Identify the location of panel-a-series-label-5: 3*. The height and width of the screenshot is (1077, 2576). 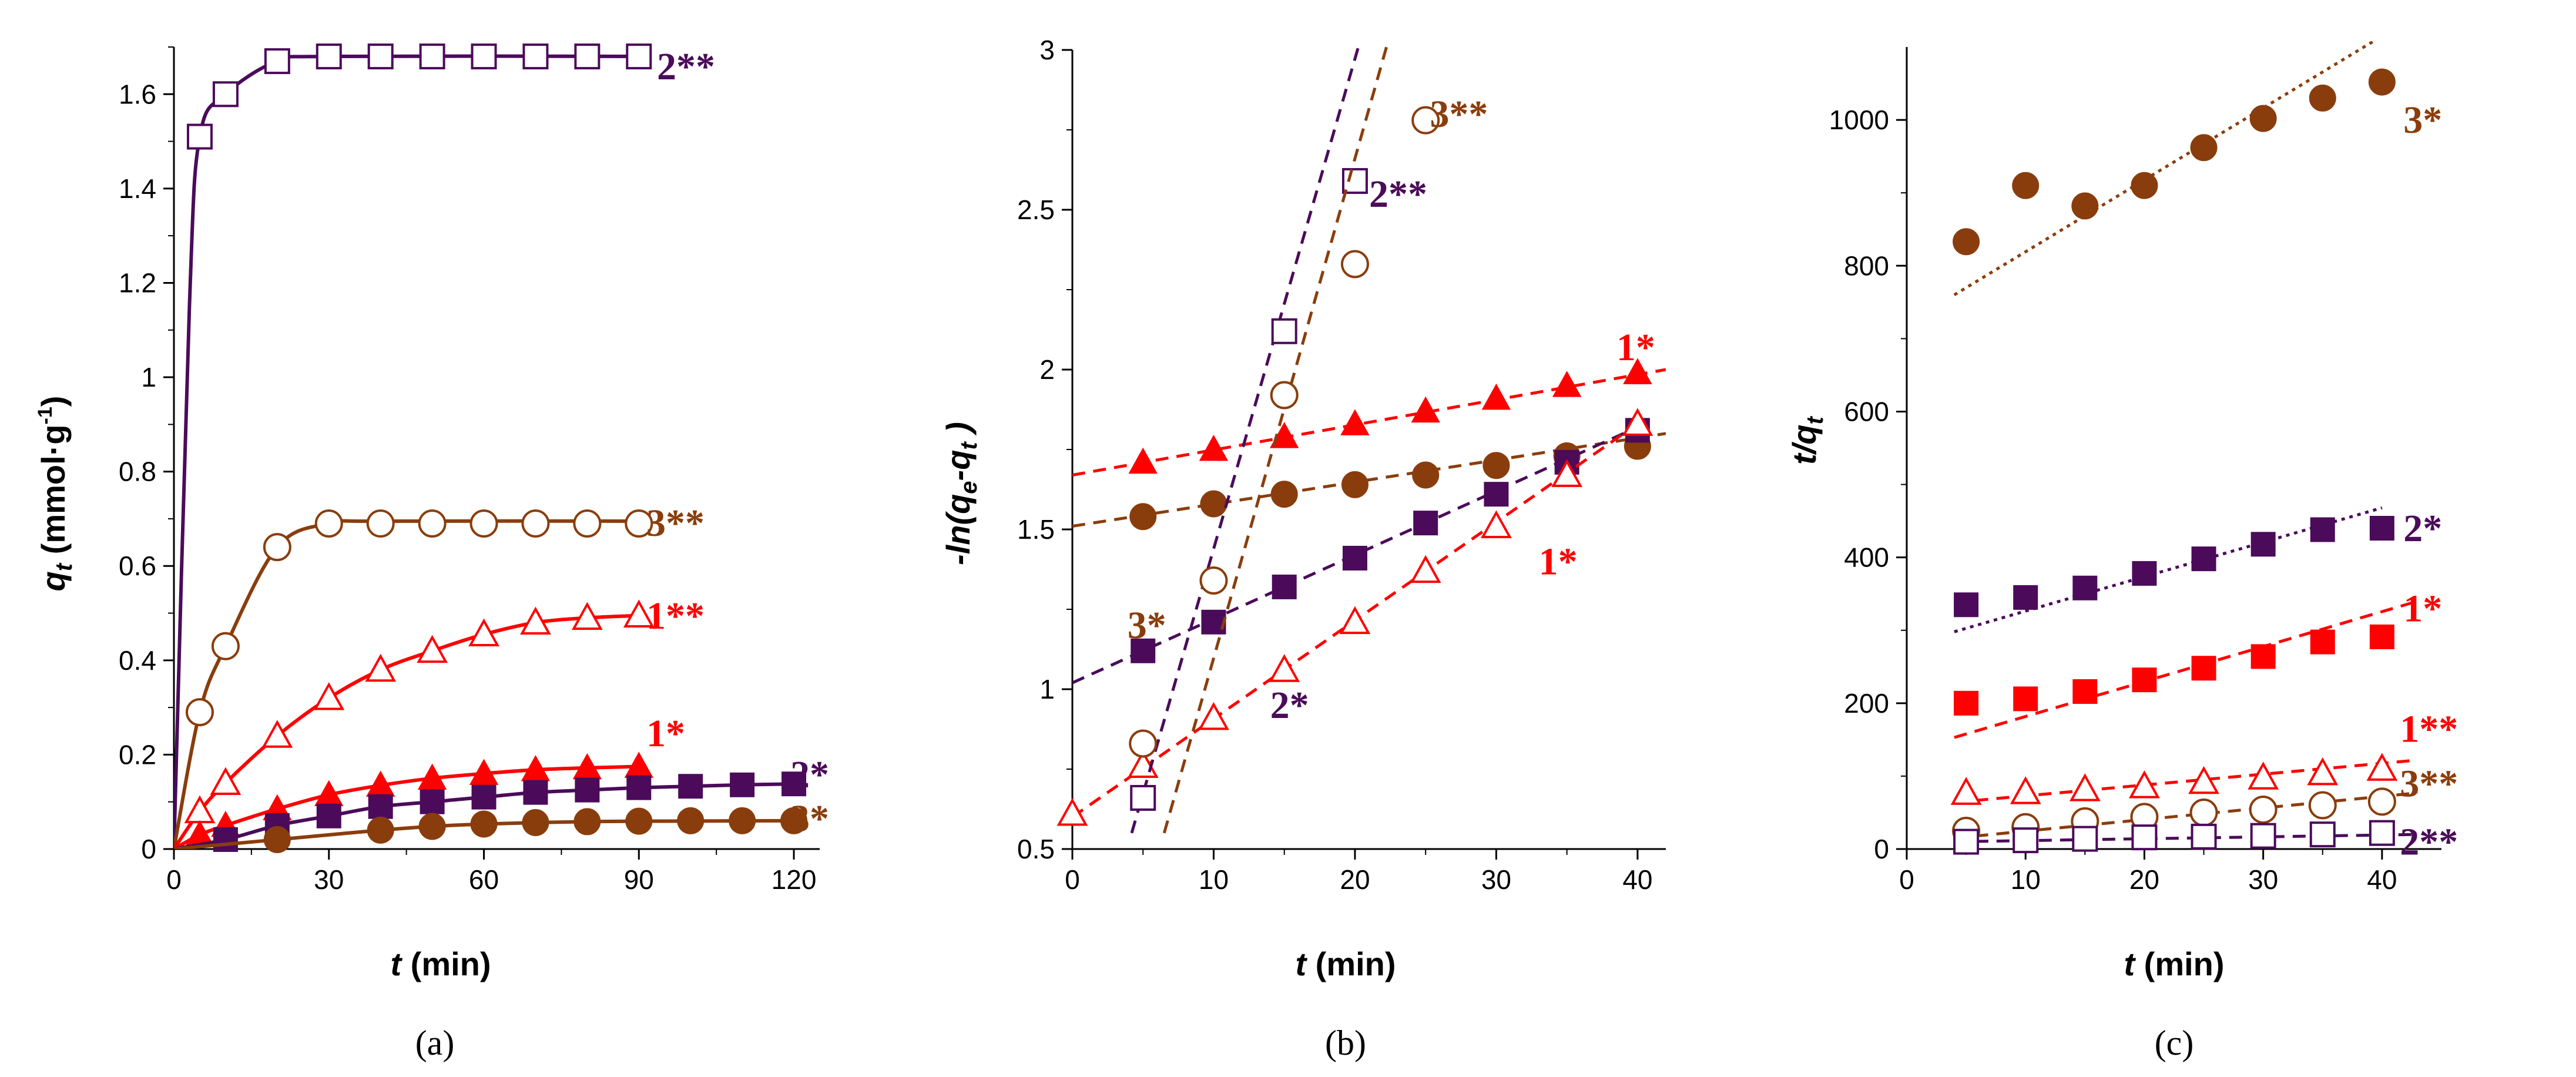
(809, 819).